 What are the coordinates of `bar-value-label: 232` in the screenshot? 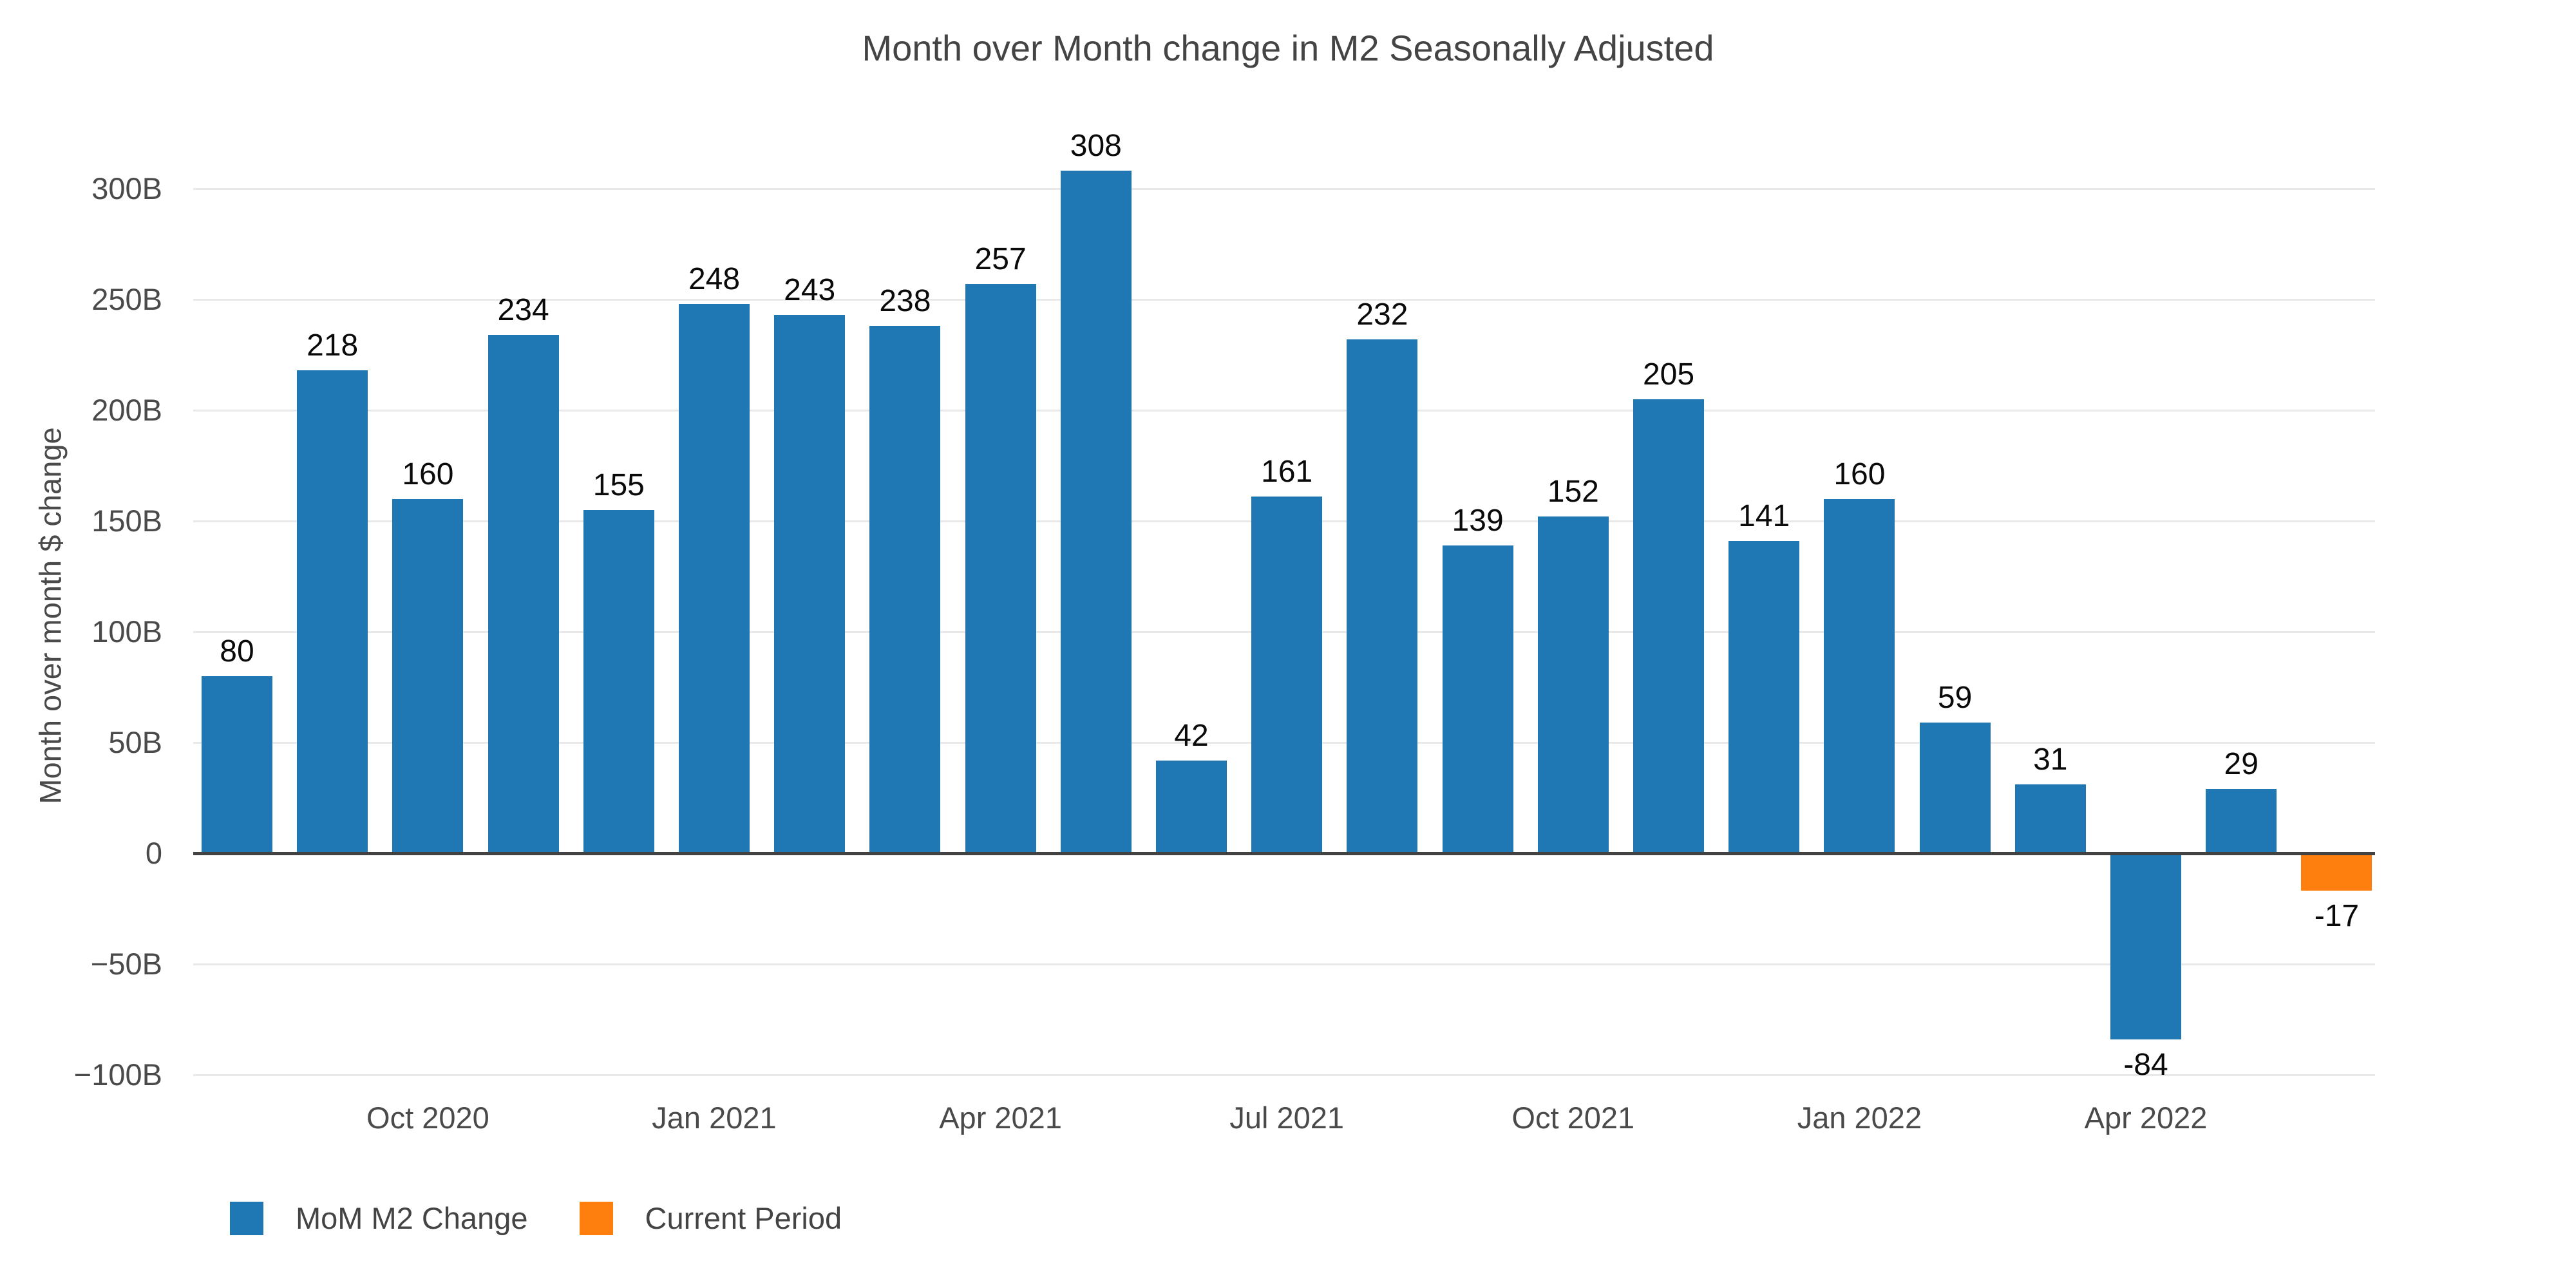 It's located at (1382, 314).